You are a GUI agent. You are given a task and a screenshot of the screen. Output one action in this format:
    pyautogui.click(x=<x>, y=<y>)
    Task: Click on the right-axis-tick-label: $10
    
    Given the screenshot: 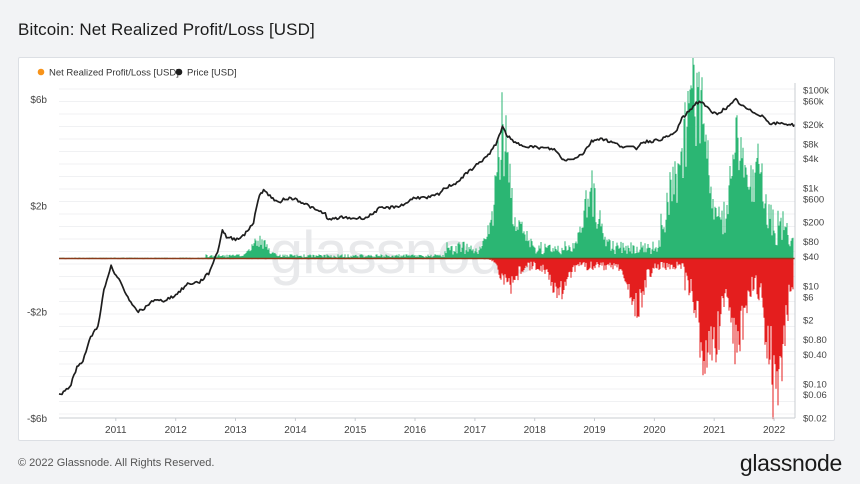 What is the action you would take?
    pyautogui.click(x=811, y=286)
    